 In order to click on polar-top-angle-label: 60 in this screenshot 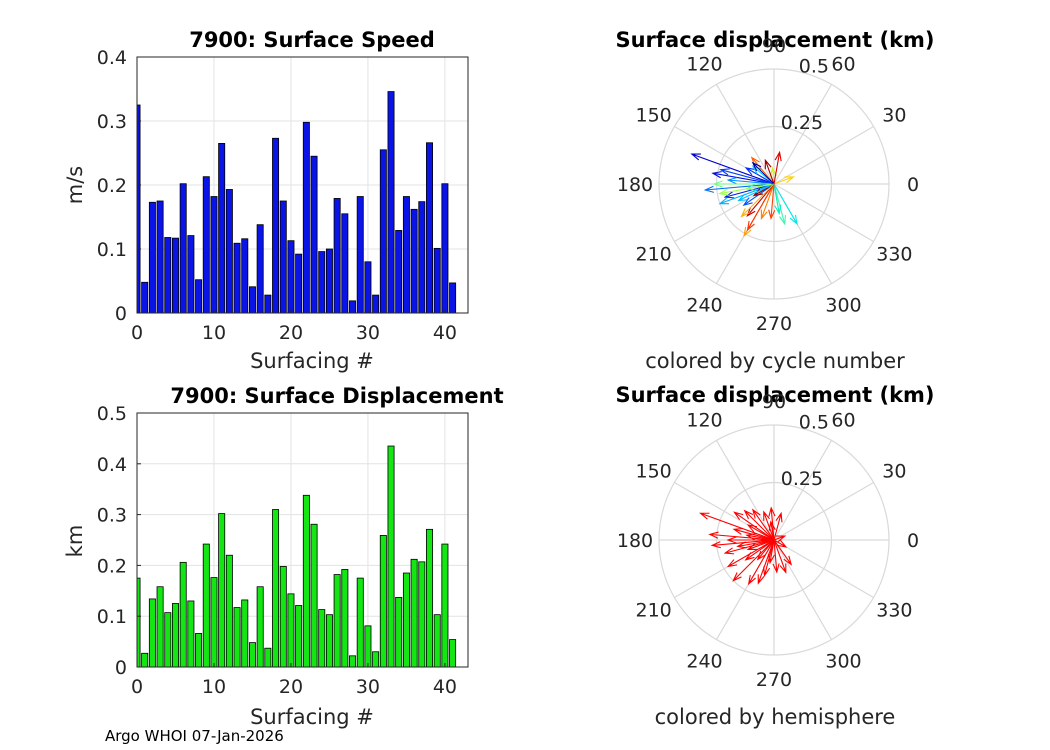, I will do `click(843, 65)`.